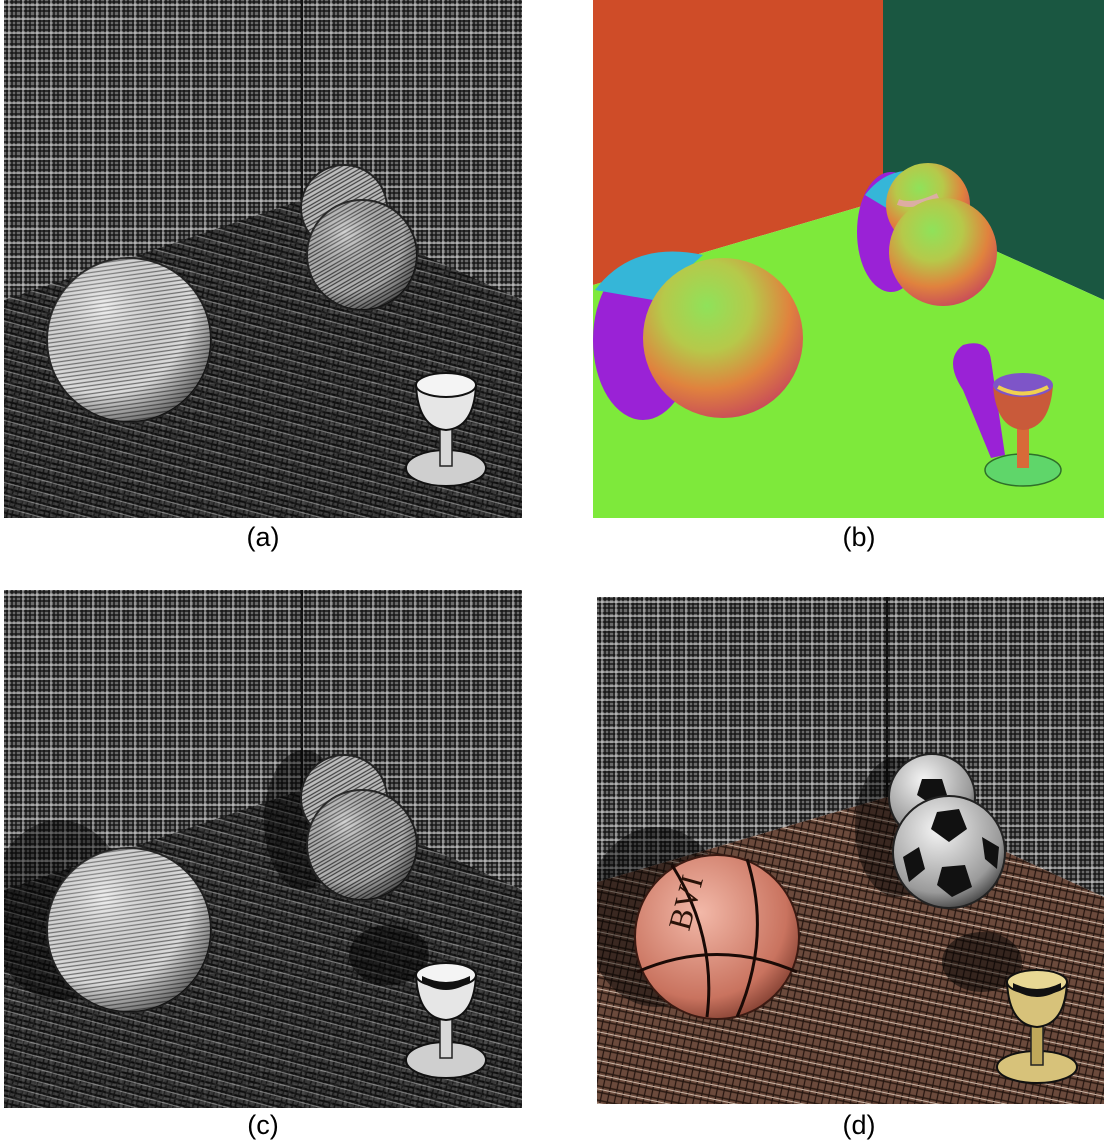 This screenshot has height=1145, width=1104. I want to click on basketball: BVI, so click(717, 937).